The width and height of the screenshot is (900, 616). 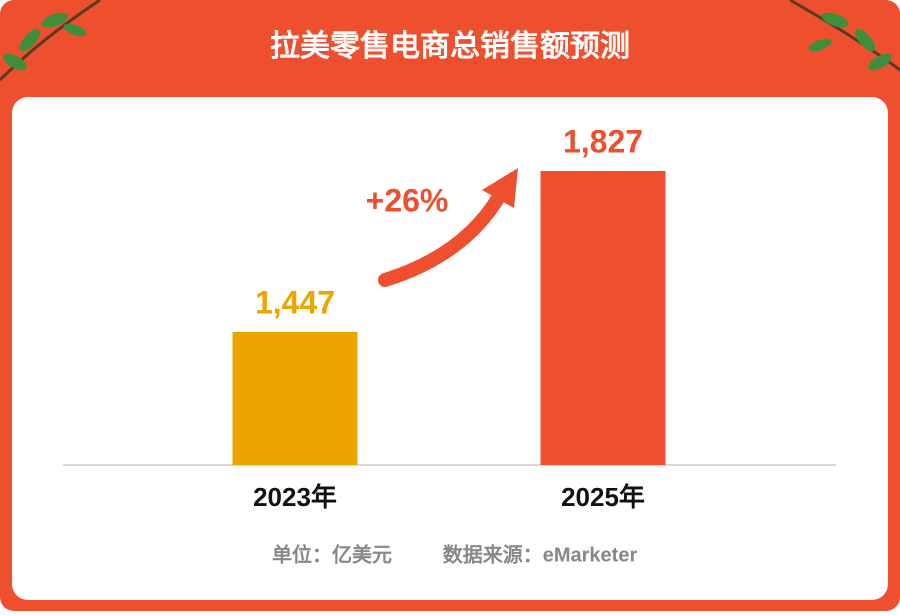 I want to click on x-tick-label: 2025年, so click(x=603, y=497).